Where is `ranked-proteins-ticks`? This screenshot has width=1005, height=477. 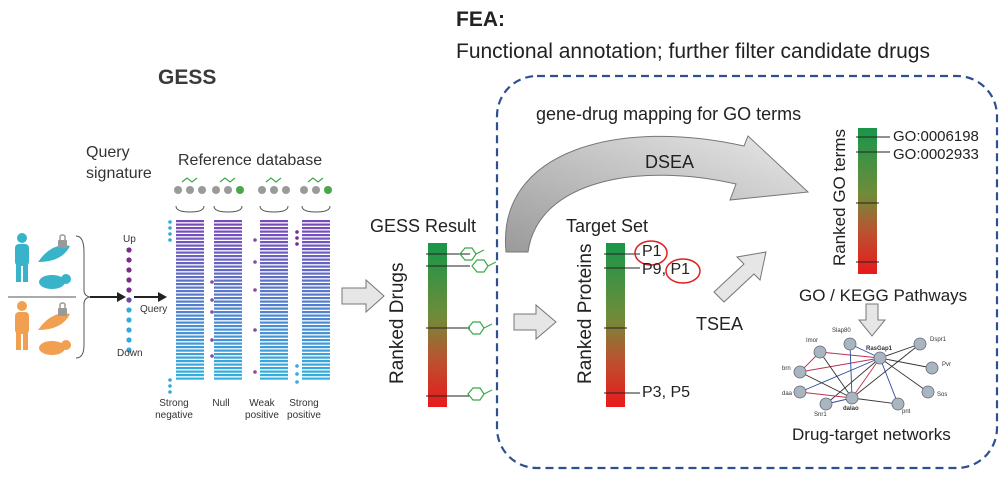 ranked-proteins-ticks is located at coordinates (622, 323).